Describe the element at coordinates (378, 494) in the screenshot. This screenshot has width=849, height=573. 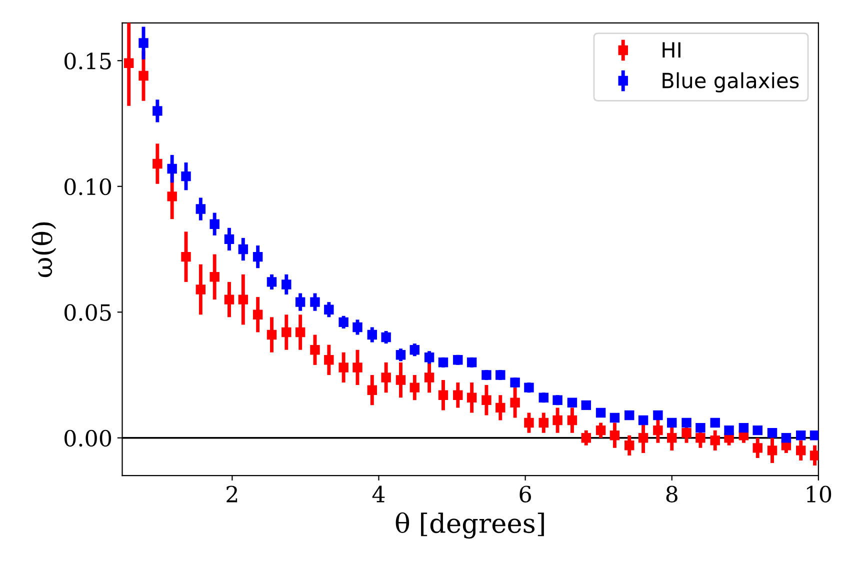
I see `x-tick-label: 4` at that location.